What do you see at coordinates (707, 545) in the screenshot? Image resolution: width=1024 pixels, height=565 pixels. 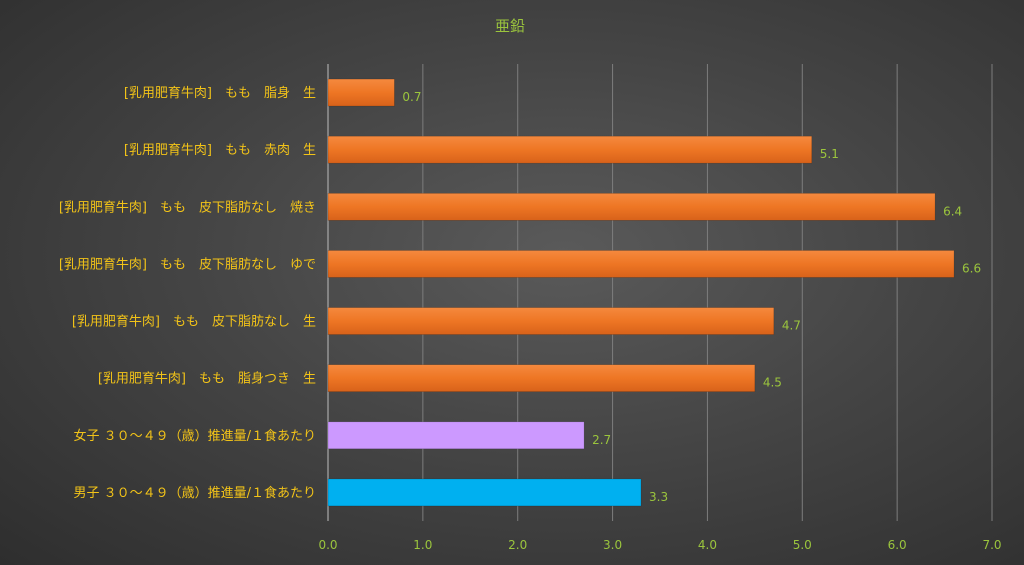 I see `x-tick-label: 4.0` at bounding box center [707, 545].